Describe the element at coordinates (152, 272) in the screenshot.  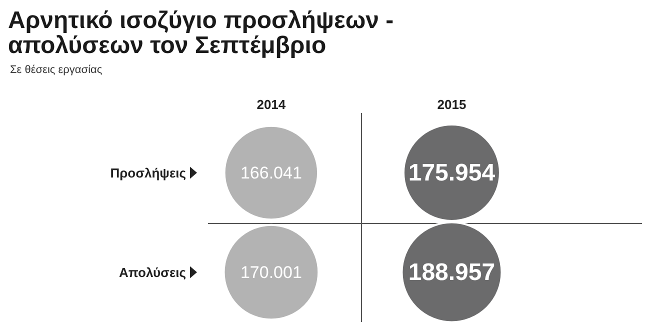
I see `text: Απολύσεις` at that location.